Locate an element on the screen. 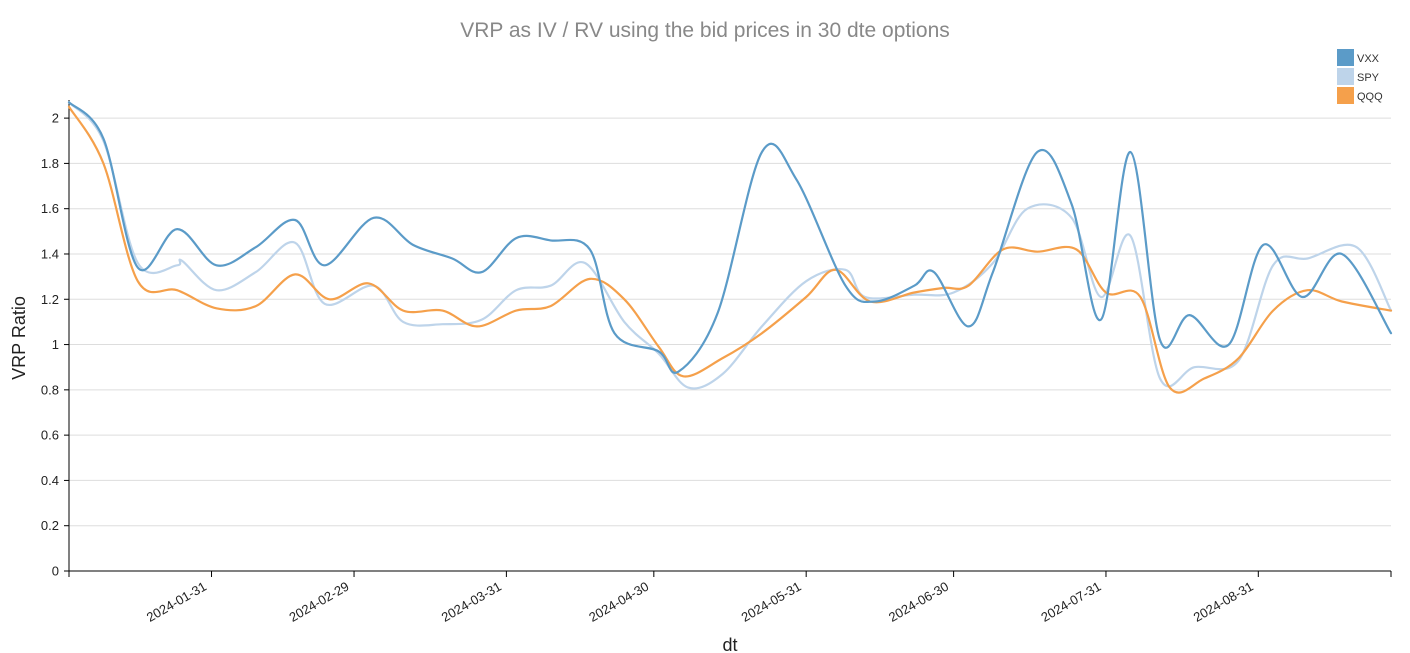 The image size is (1410, 653). y-tick-label: 1.4 is located at coordinates (50, 253).